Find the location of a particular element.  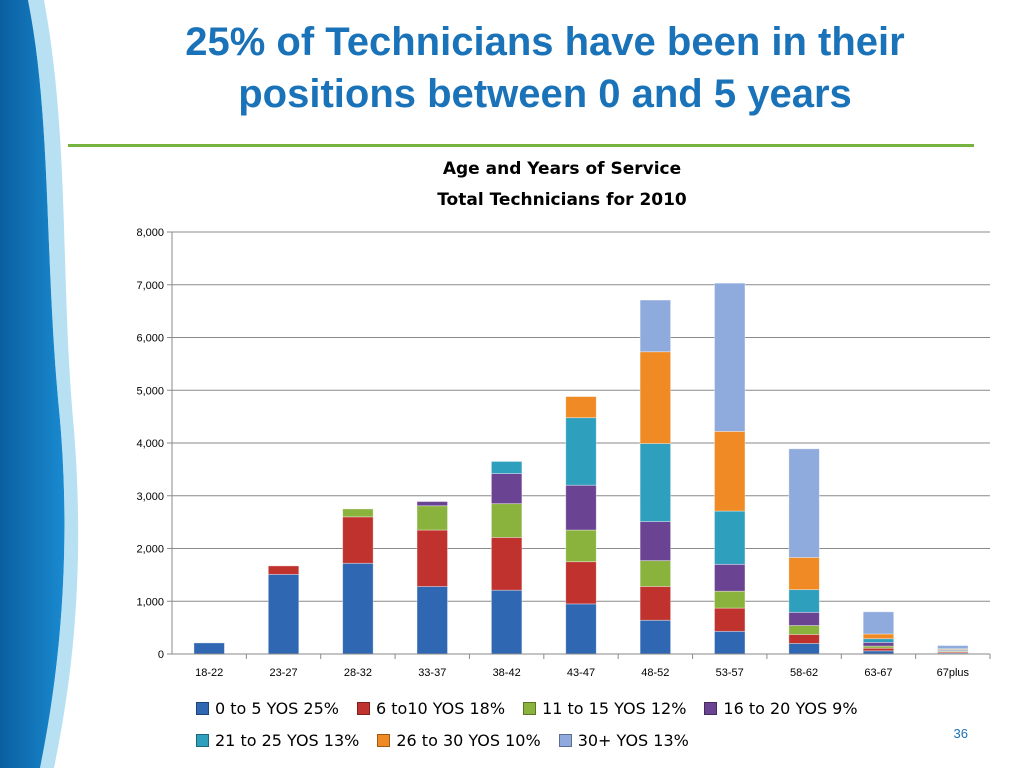

x-tick-label: 18-22 is located at coordinates (209, 673).